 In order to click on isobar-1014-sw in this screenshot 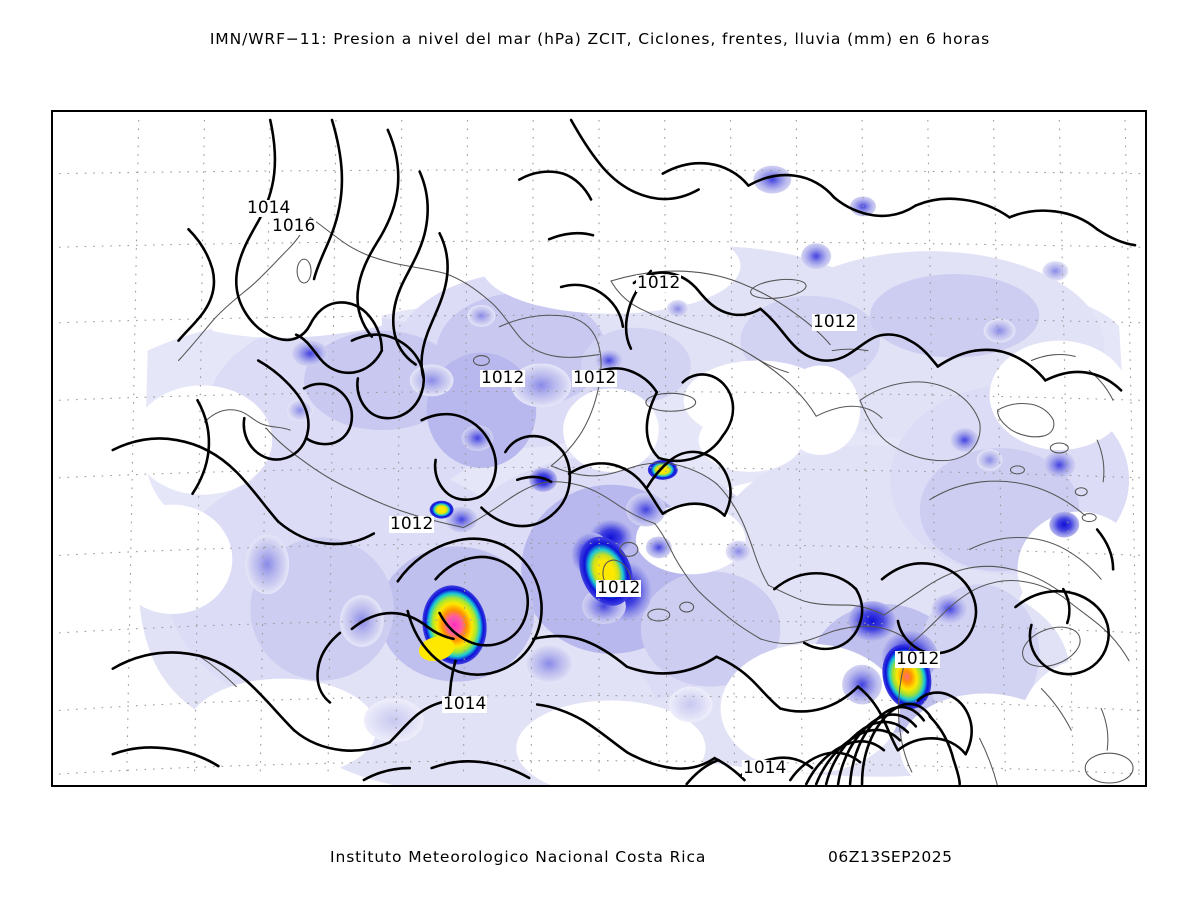, I will do `click(203, 691)`.